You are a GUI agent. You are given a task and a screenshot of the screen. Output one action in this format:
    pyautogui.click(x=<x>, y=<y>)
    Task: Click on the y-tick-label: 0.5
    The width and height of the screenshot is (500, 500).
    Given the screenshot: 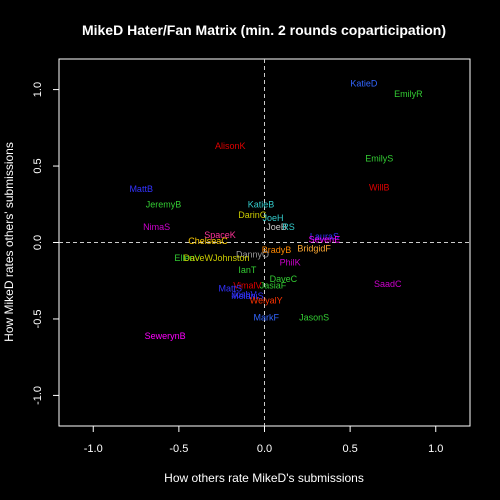 What is the action you would take?
    pyautogui.click(x=38, y=165)
    